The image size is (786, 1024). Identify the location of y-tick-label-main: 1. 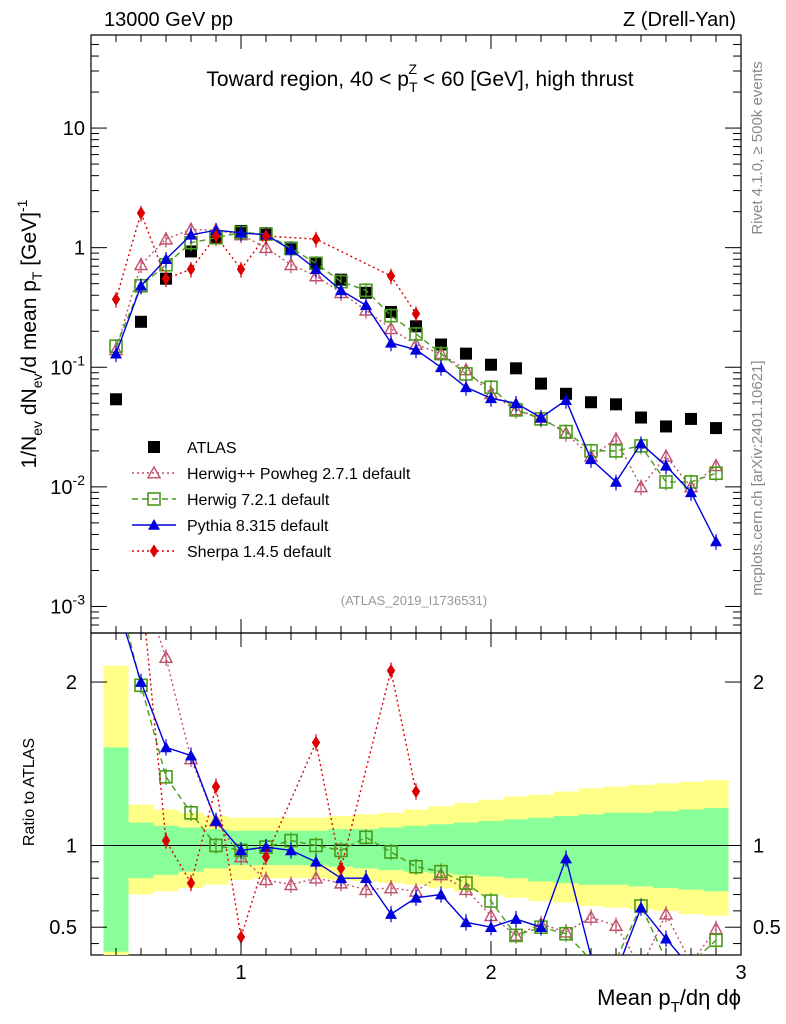
(79, 249).